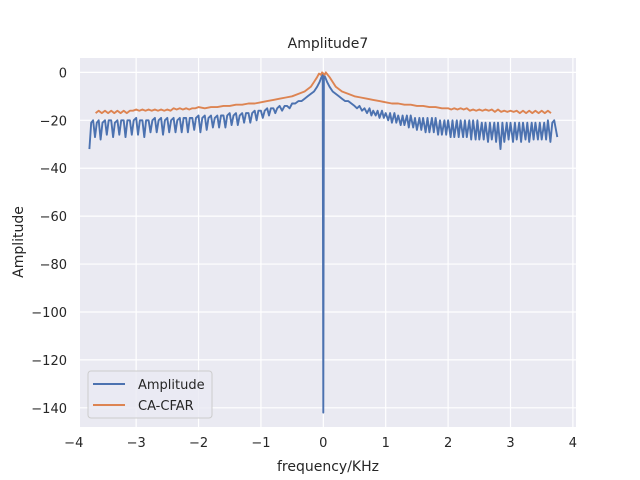 This screenshot has width=640, height=480. Describe the element at coordinates (49, 409) in the screenshot. I see `y-tick-label: −140` at that location.